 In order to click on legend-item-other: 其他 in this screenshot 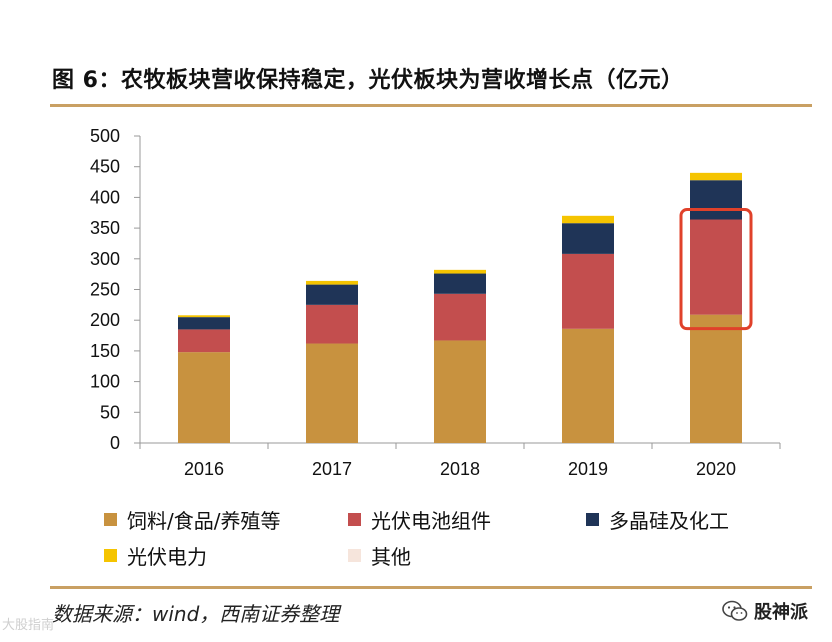, I will do `click(379, 555)`.